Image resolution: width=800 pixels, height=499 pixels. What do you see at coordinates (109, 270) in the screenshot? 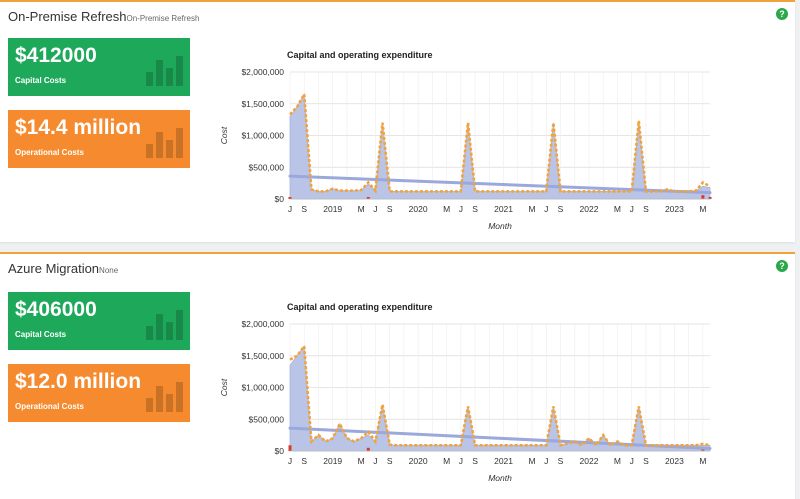
I see `panel-subtitle: None` at bounding box center [109, 270].